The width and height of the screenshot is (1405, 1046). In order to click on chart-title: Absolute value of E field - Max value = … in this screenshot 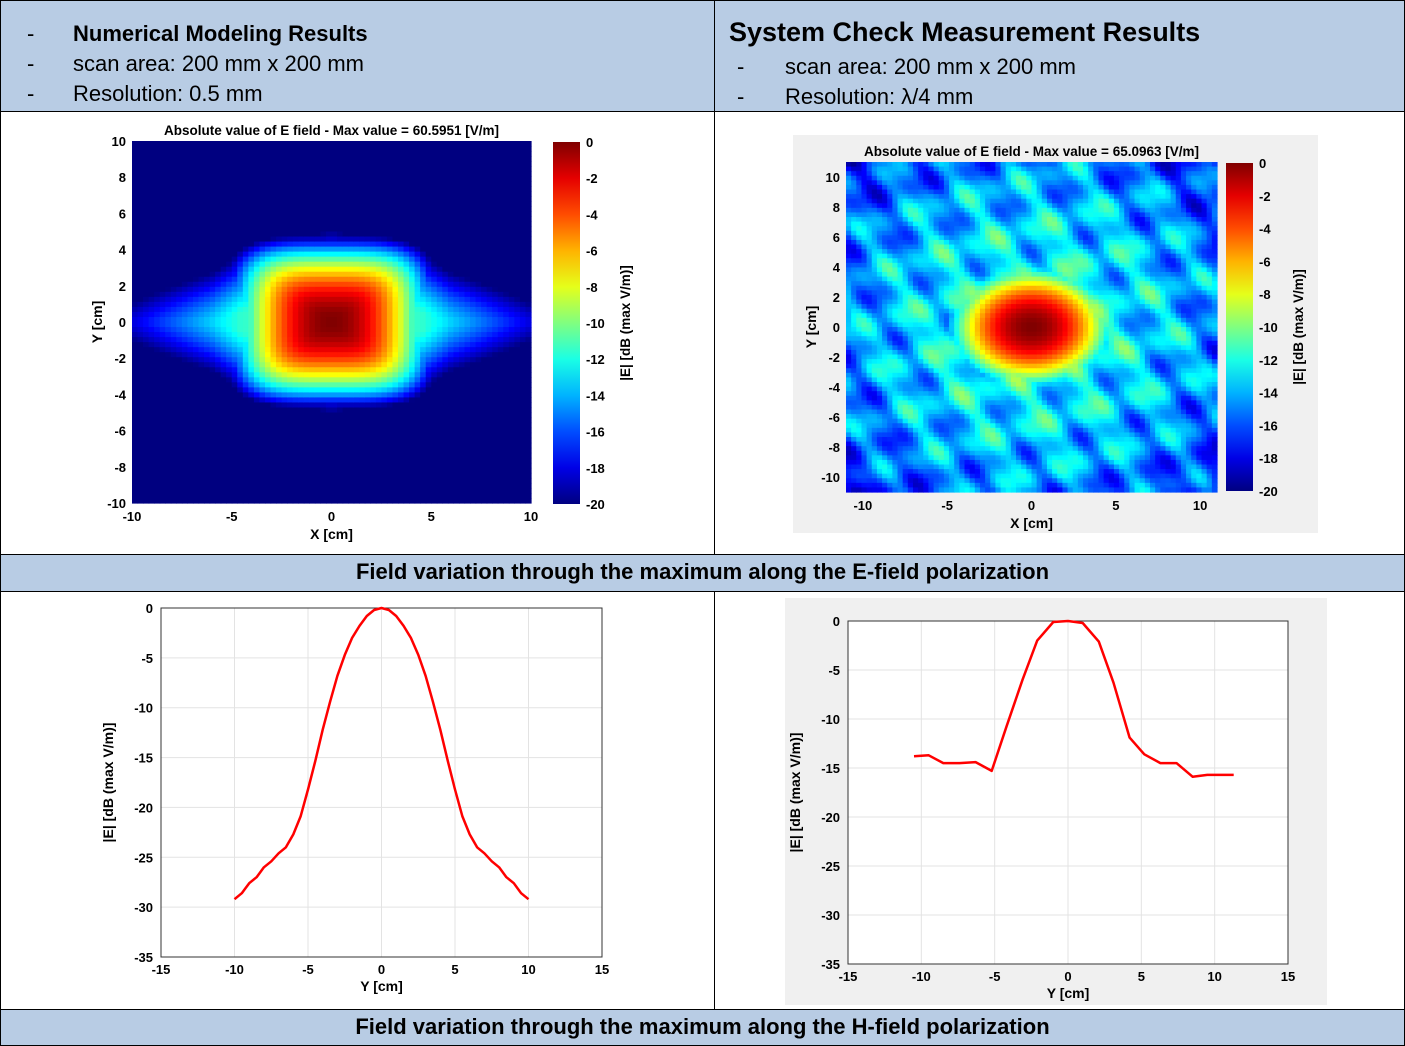, I will do `click(1031, 151)`.